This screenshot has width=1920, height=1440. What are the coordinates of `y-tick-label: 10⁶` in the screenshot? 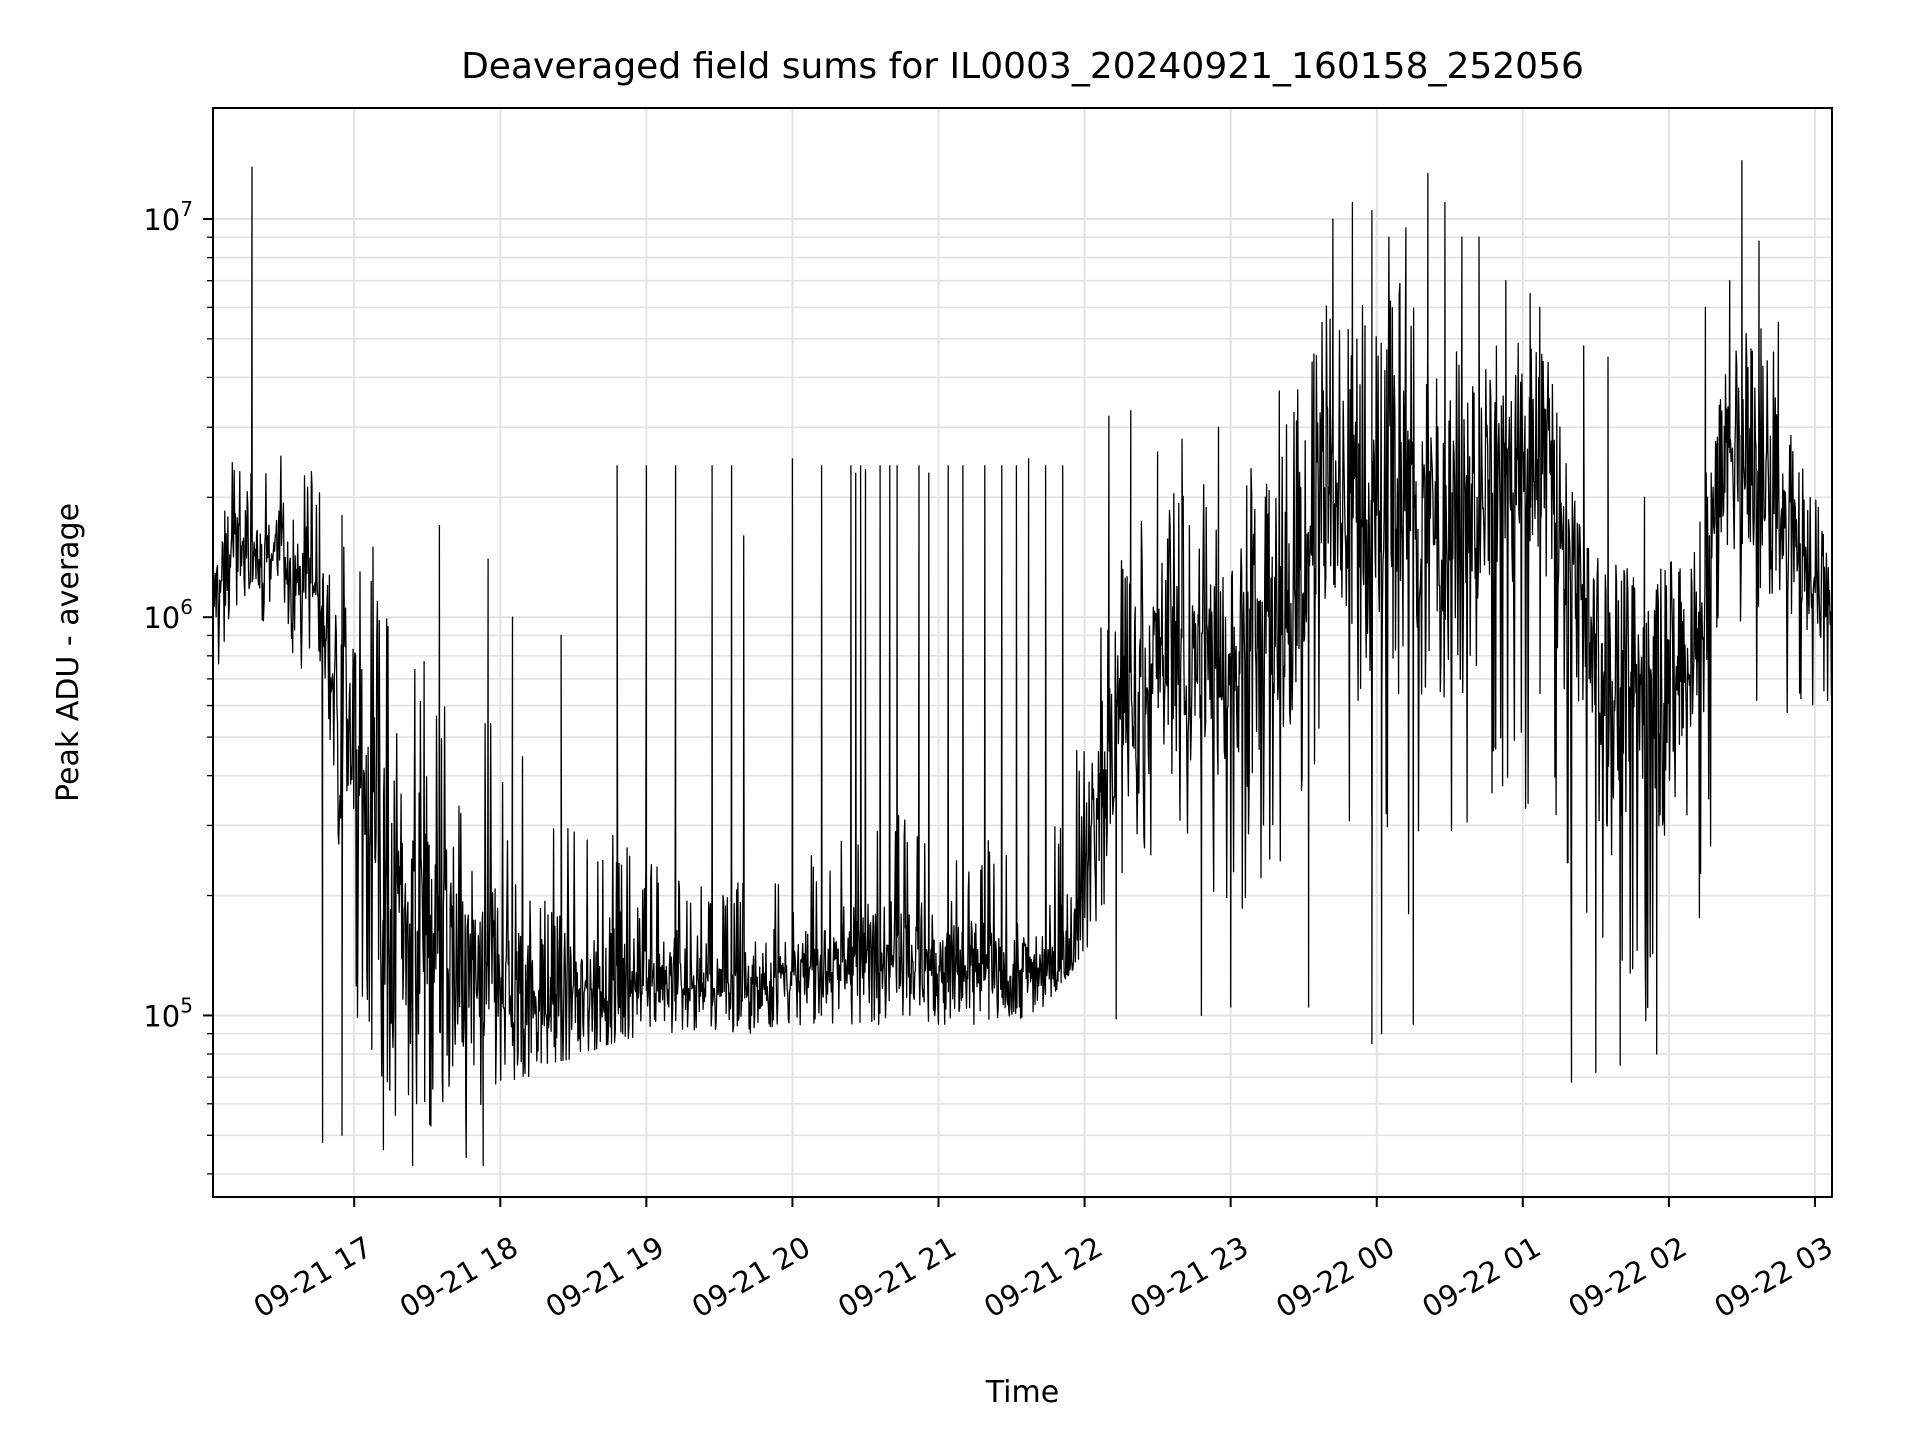 It's located at (168, 615).